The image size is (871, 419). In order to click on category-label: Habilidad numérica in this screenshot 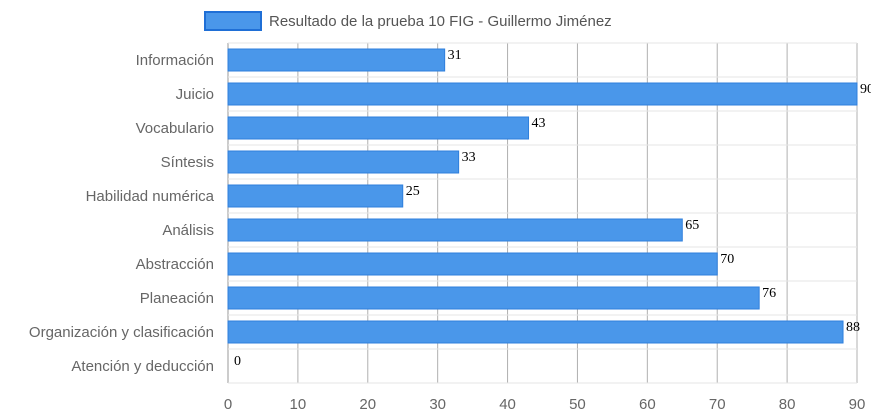, I will do `click(150, 196)`.